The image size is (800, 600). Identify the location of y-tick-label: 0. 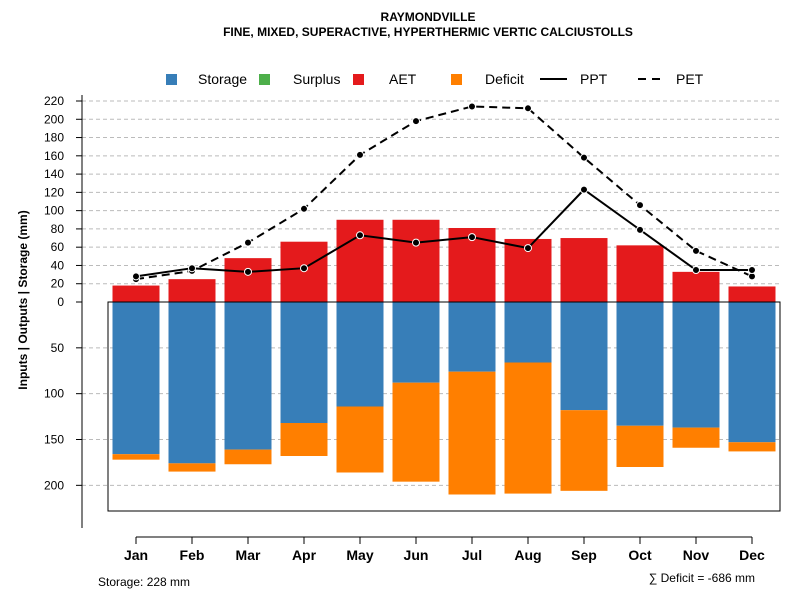
(60, 302).